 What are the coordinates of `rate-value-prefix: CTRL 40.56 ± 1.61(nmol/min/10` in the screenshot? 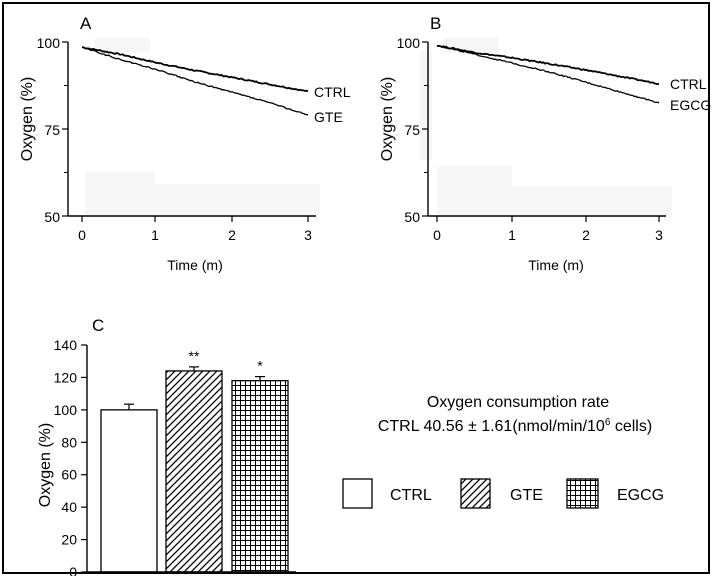 It's located at (491, 426).